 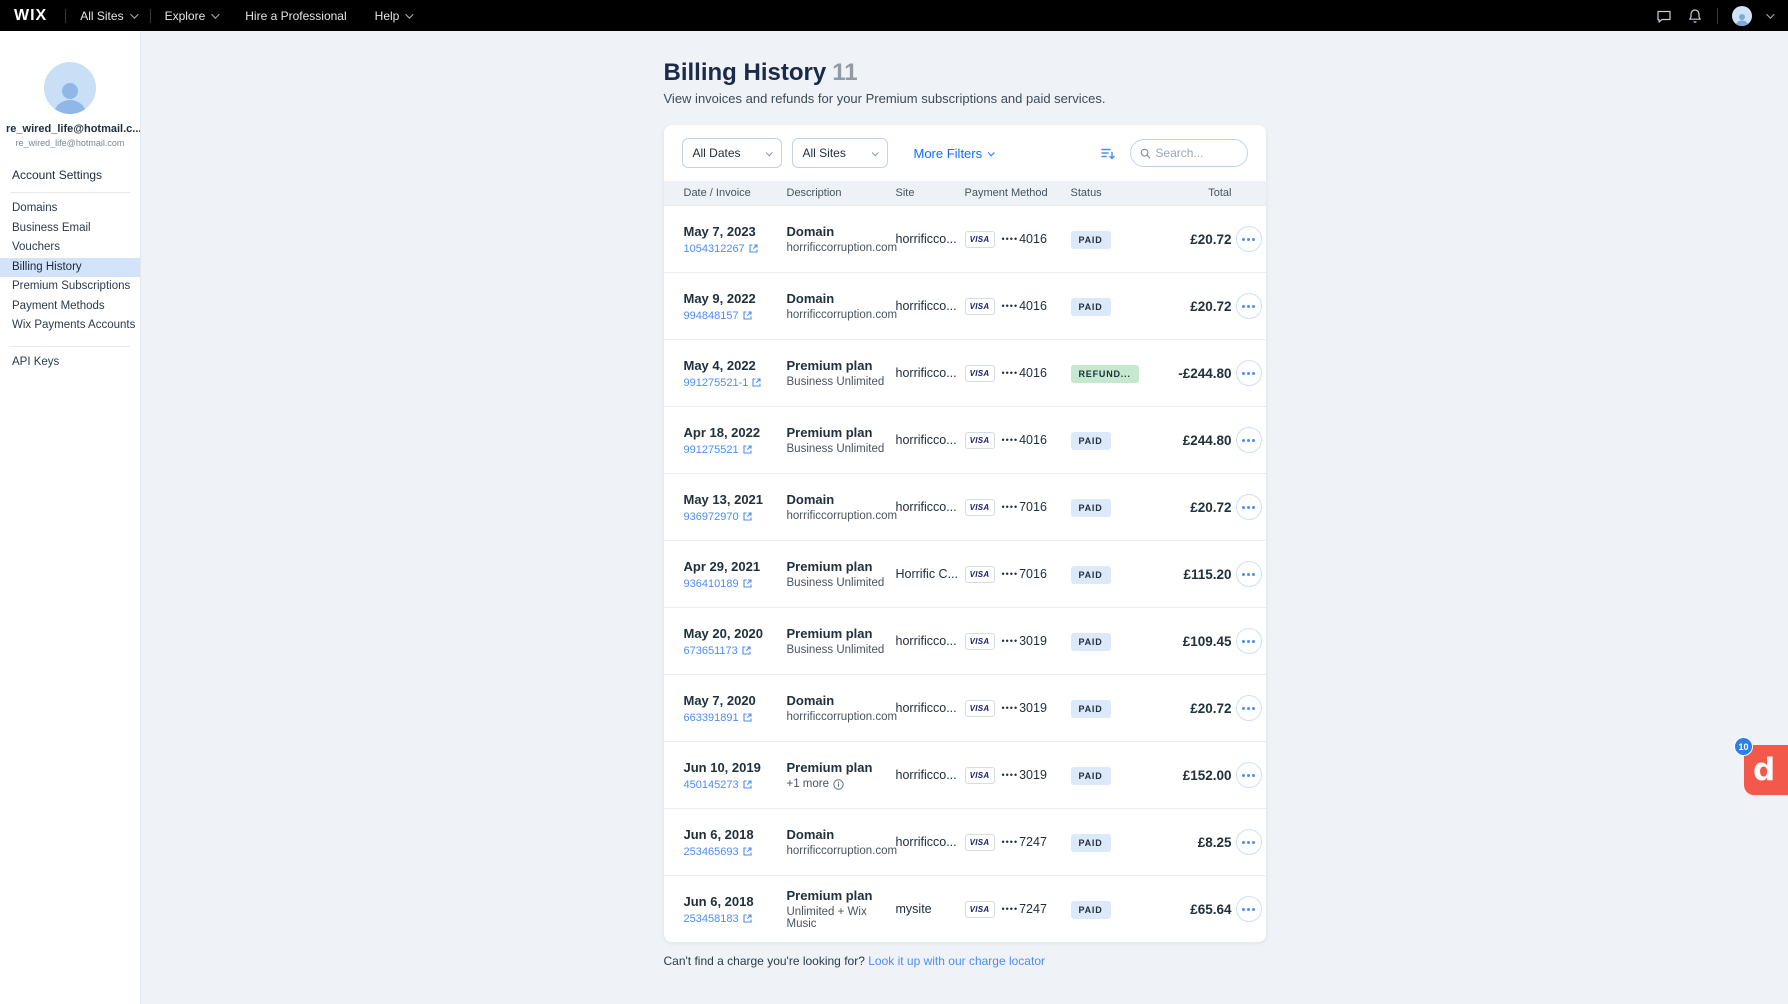 I want to click on sidebar-item-billing-history: Billing History, so click(x=70, y=267).